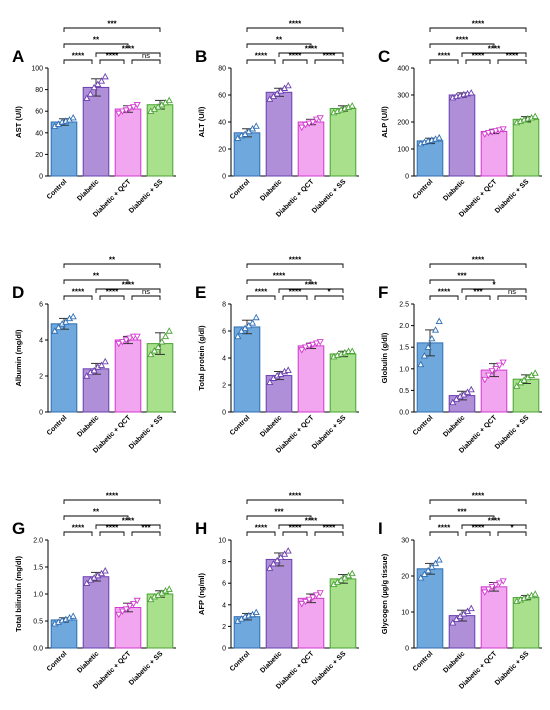 Image resolution: width=550 pixels, height=710 pixels. Describe the element at coordinates (494, 285) in the screenshot. I see `significance-label: *` at that location.